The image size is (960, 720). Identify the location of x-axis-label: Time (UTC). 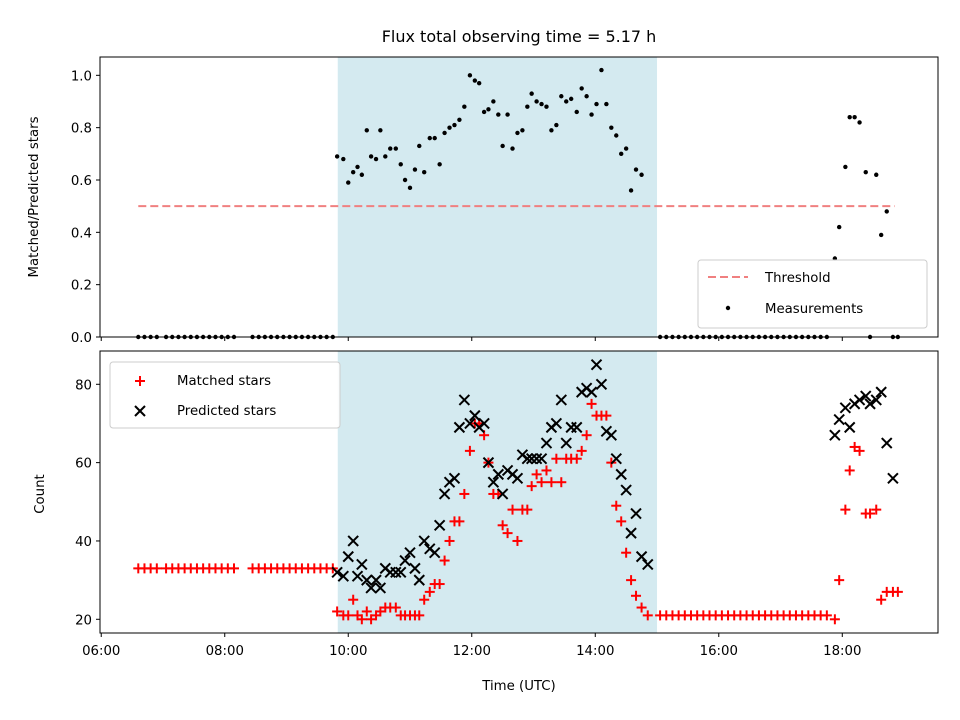
(518, 686).